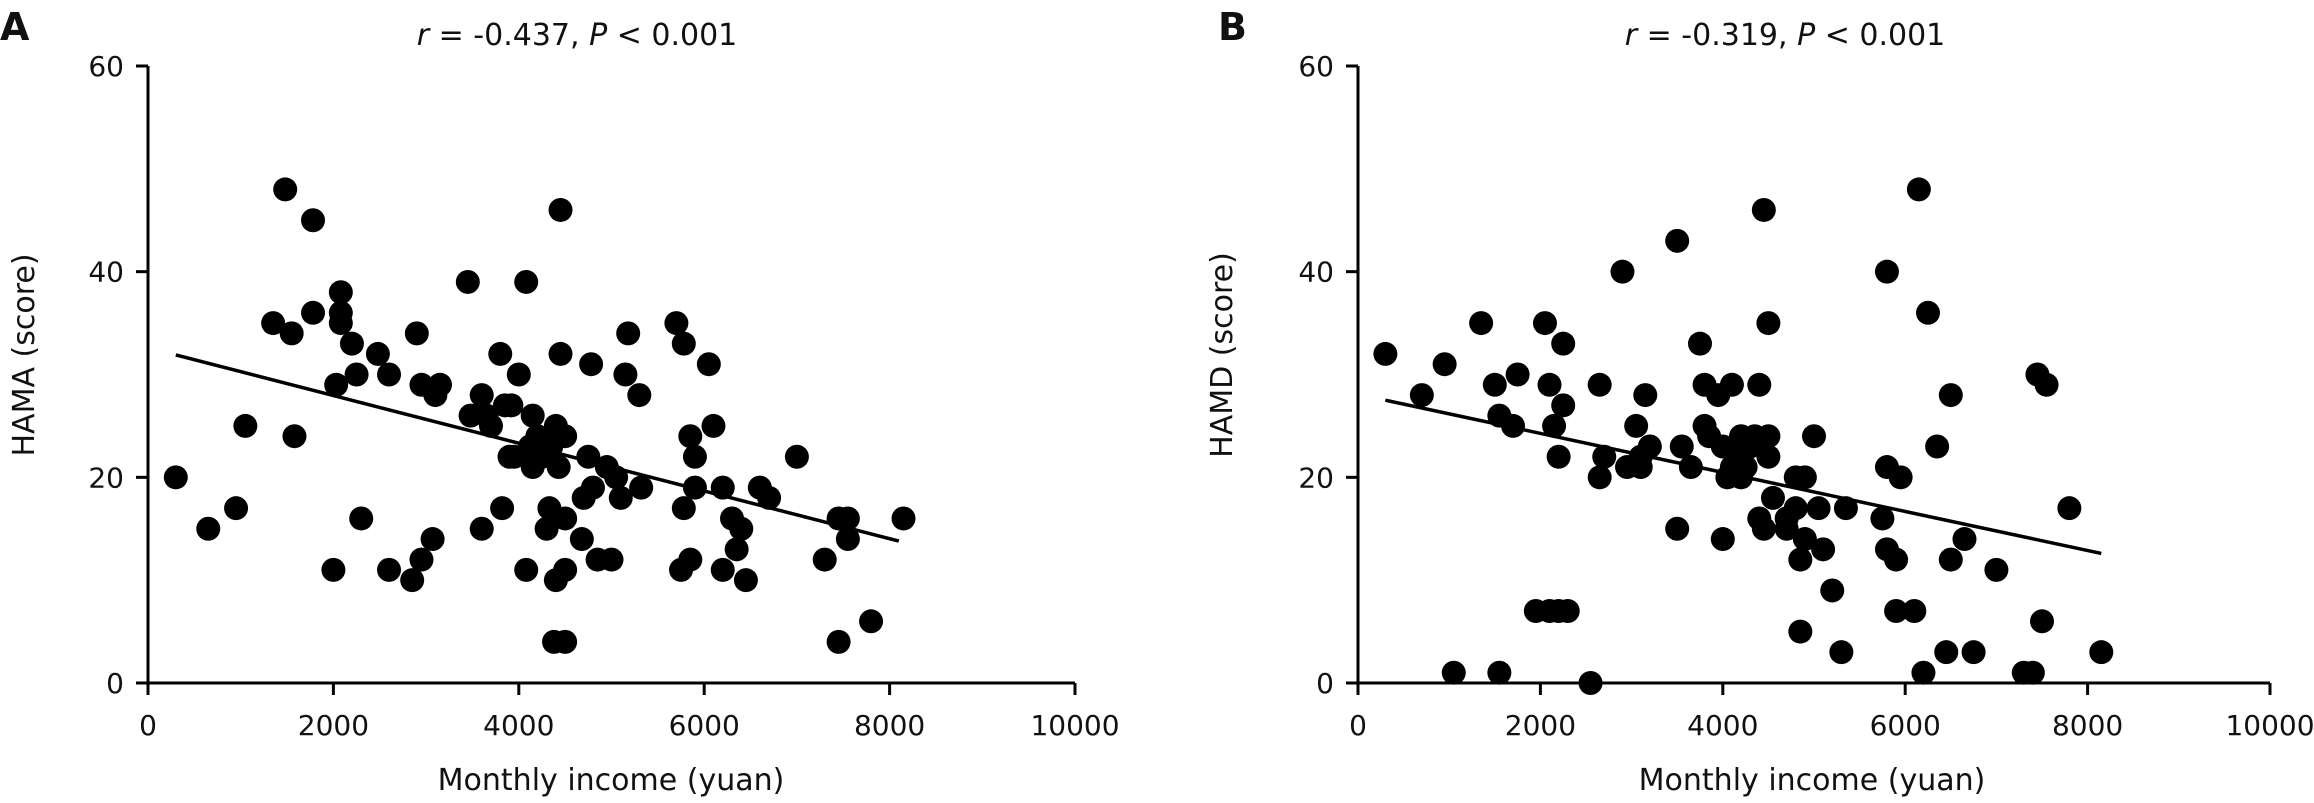 This screenshot has height=803, width=2314. Describe the element at coordinates (106, 477) in the screenshot. I see `y-tick-label: 20` at that location.